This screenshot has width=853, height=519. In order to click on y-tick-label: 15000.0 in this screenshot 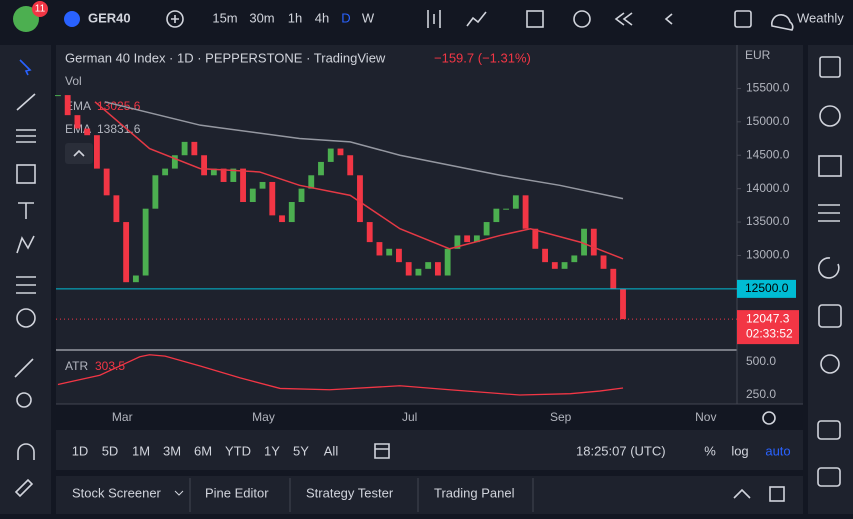, I will do `click(768, 121)`.